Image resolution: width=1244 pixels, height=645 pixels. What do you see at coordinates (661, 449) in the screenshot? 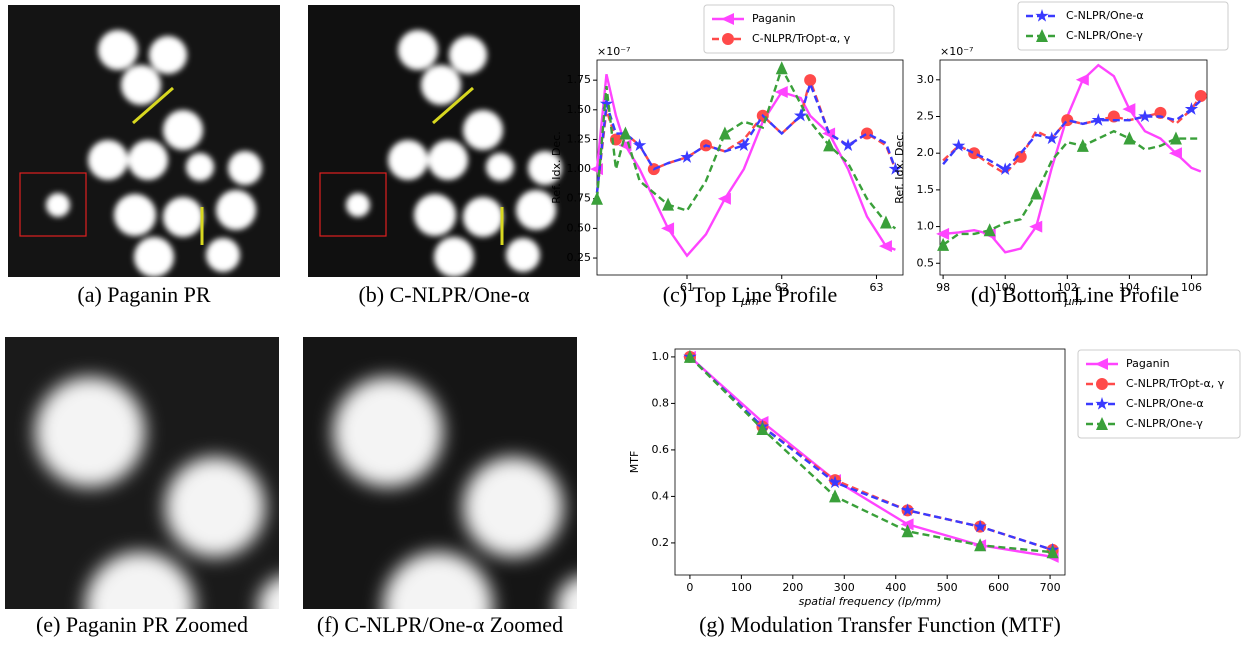
I see `y-tick-label: 0.6` at bounding box center [661, 449].